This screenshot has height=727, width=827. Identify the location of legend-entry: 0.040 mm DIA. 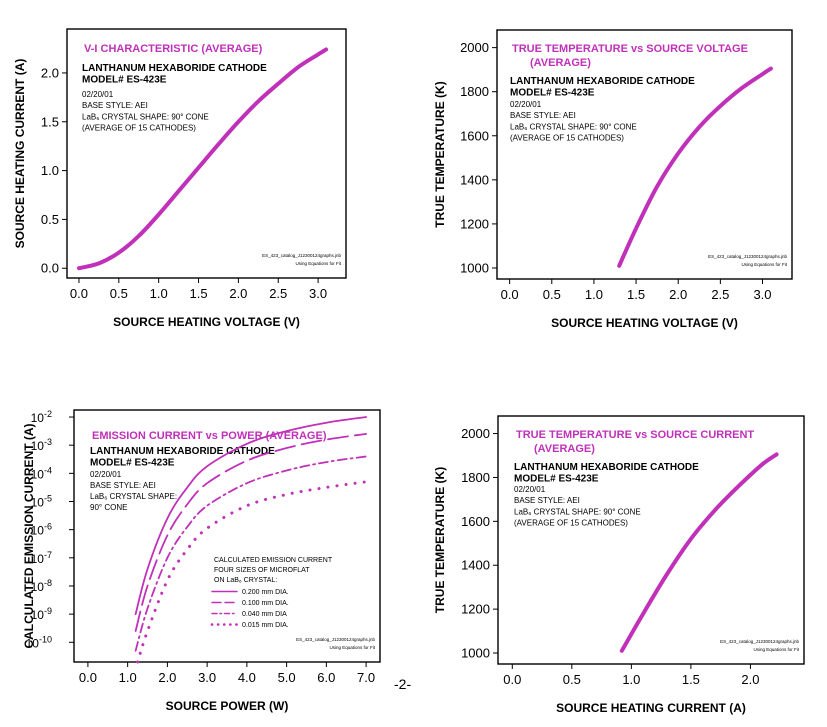
(264, 614).